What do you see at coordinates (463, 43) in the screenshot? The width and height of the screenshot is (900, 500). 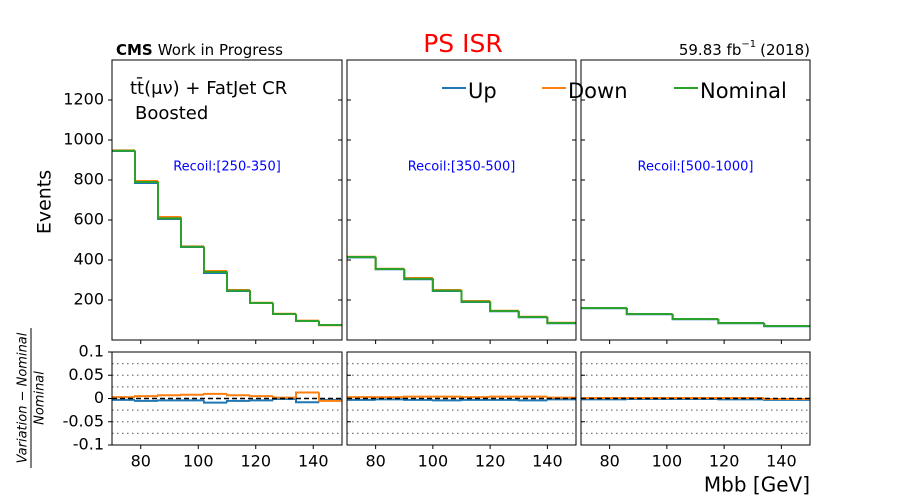 I see `chart-title: PS ISR` at bounding box center [463, 43].